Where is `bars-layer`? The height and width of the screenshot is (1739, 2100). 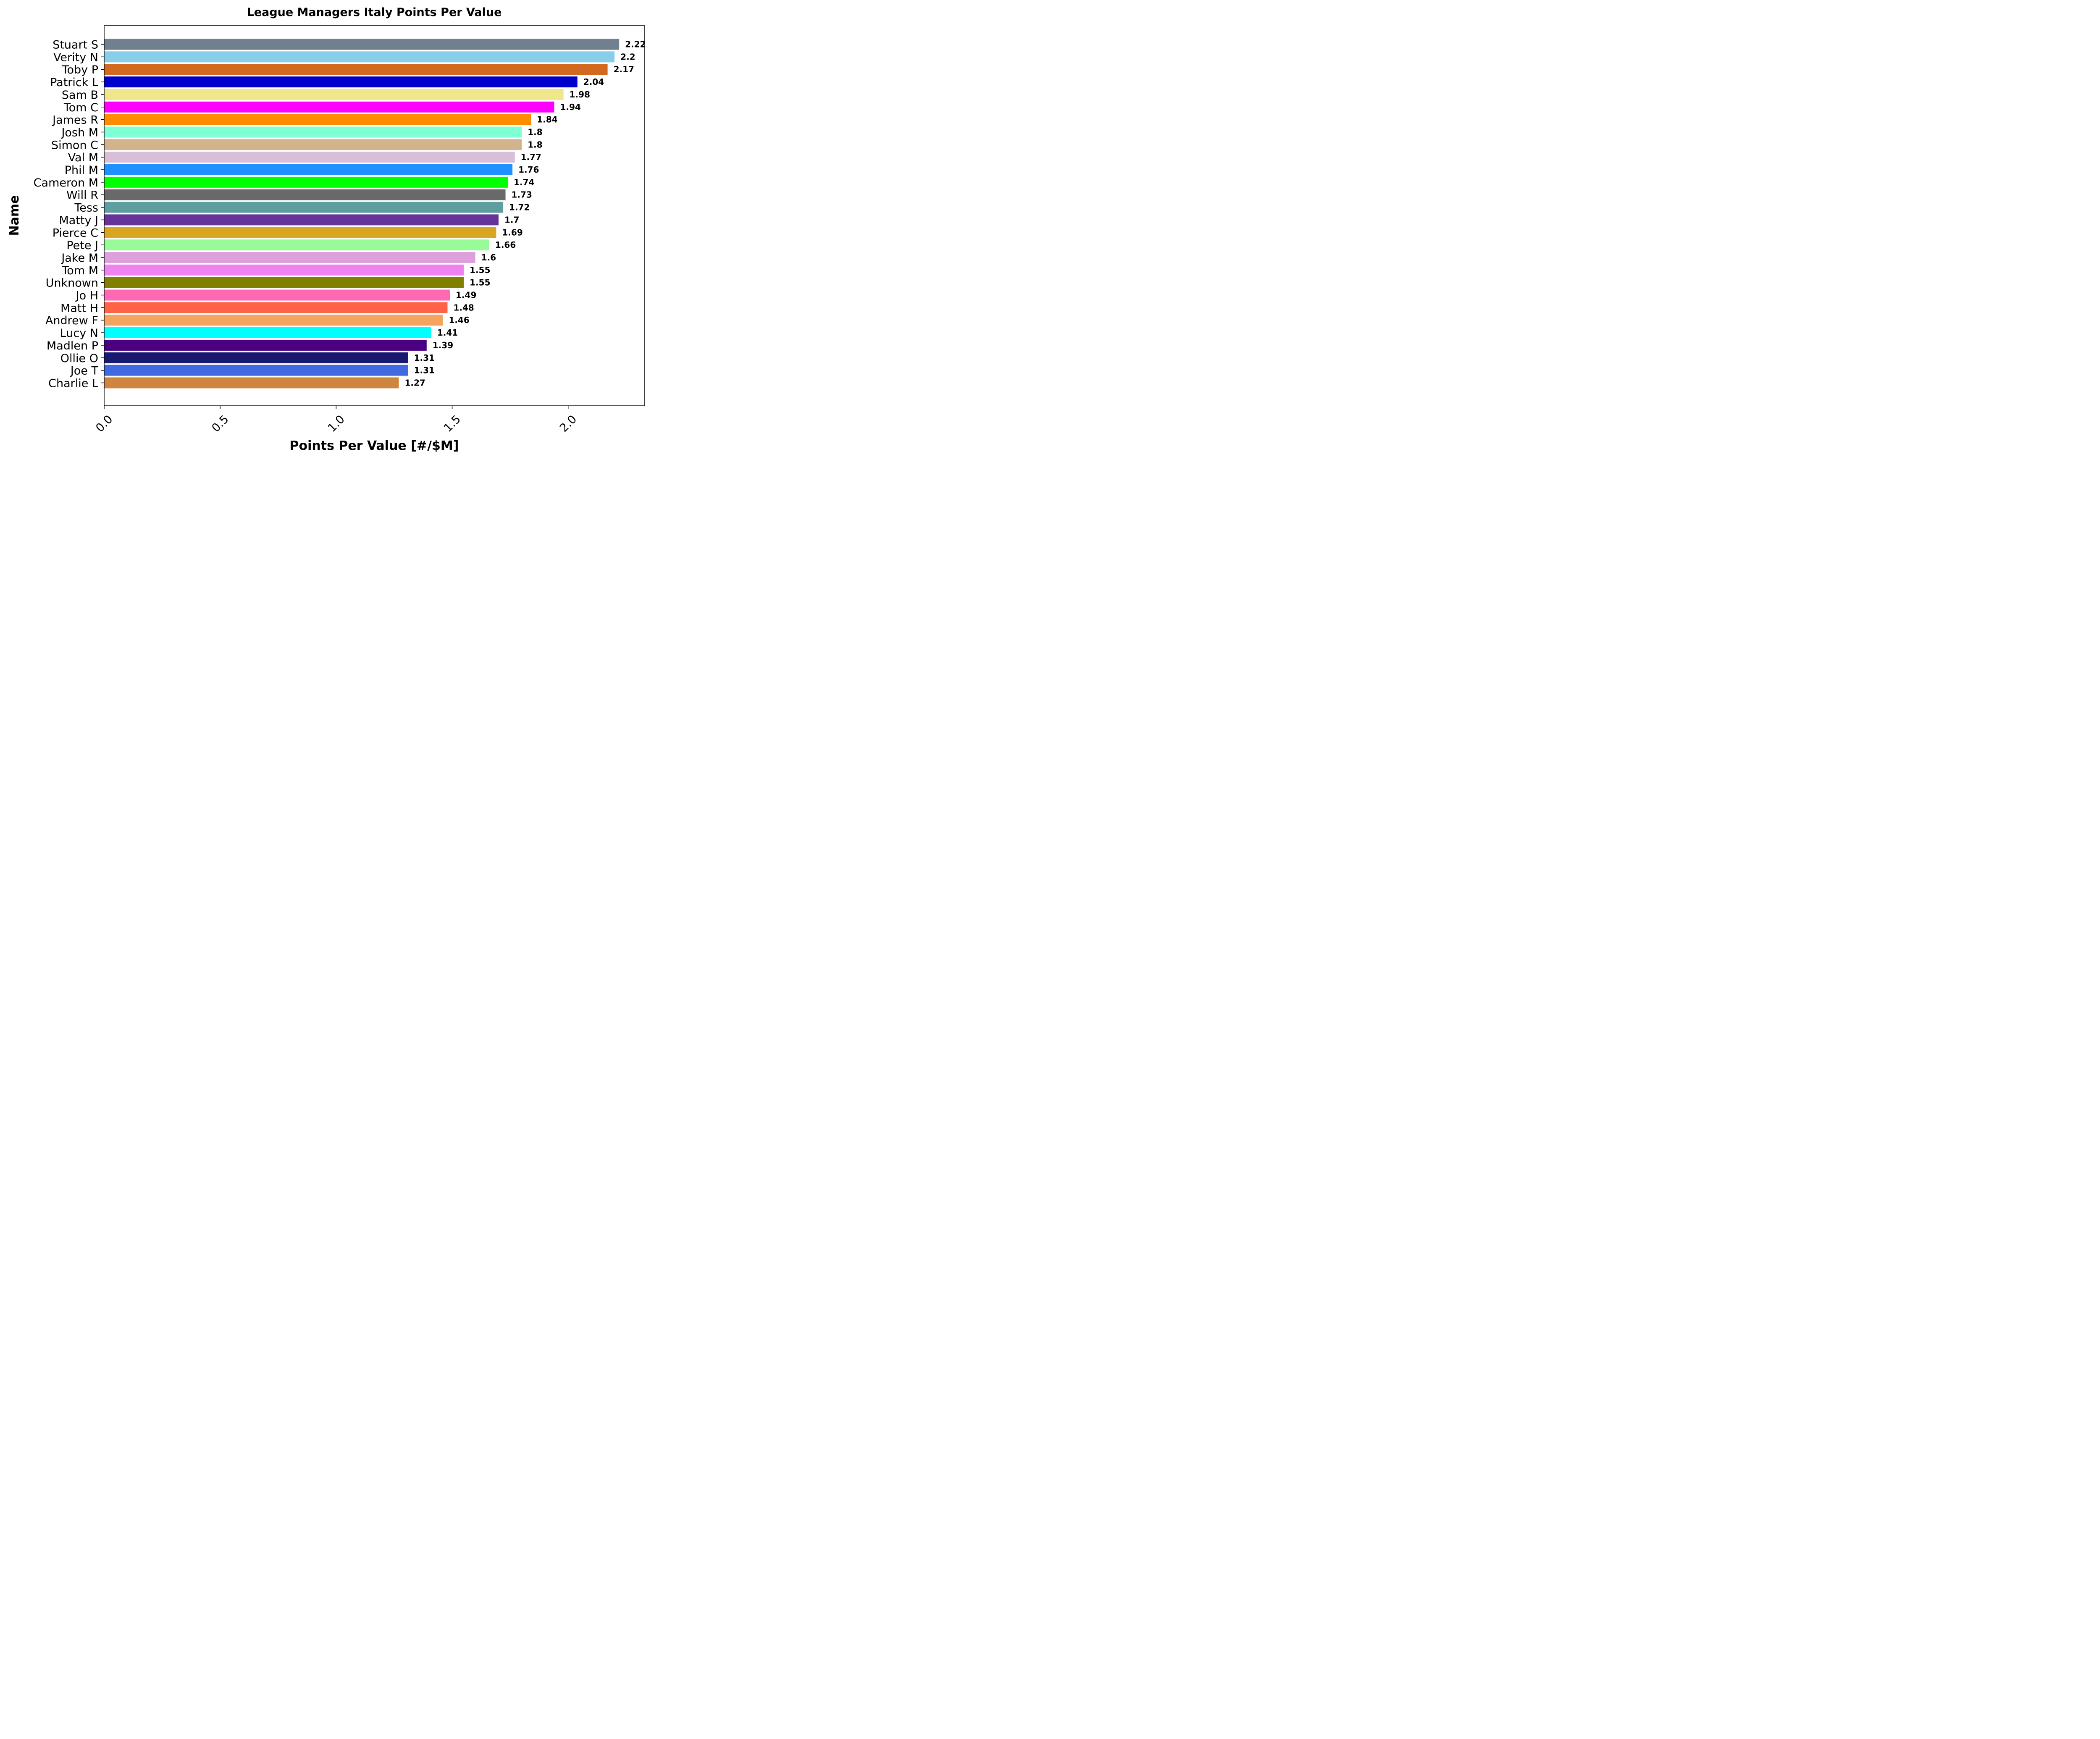
bars-layer is located at coordinates (362, 214).